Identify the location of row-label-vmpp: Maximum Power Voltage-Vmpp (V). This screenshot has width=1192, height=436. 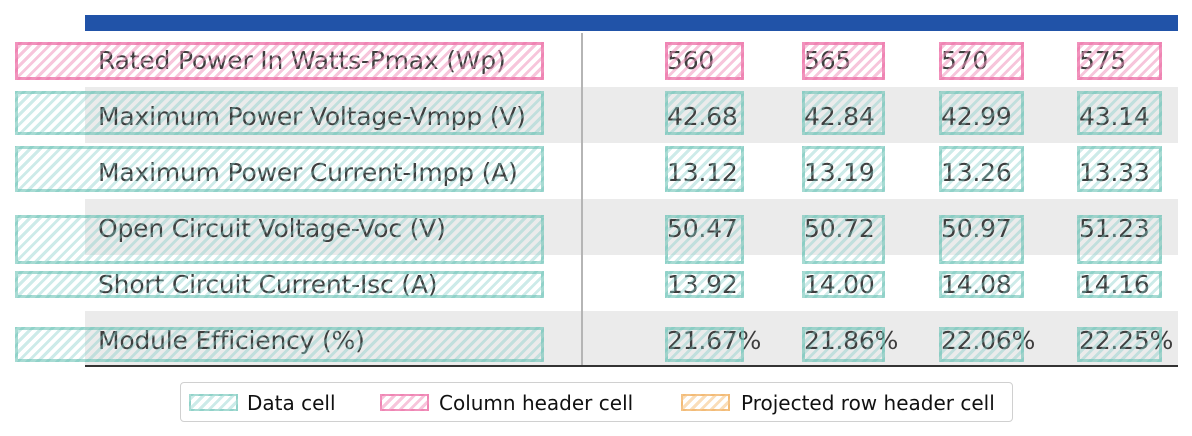
(312, 116).